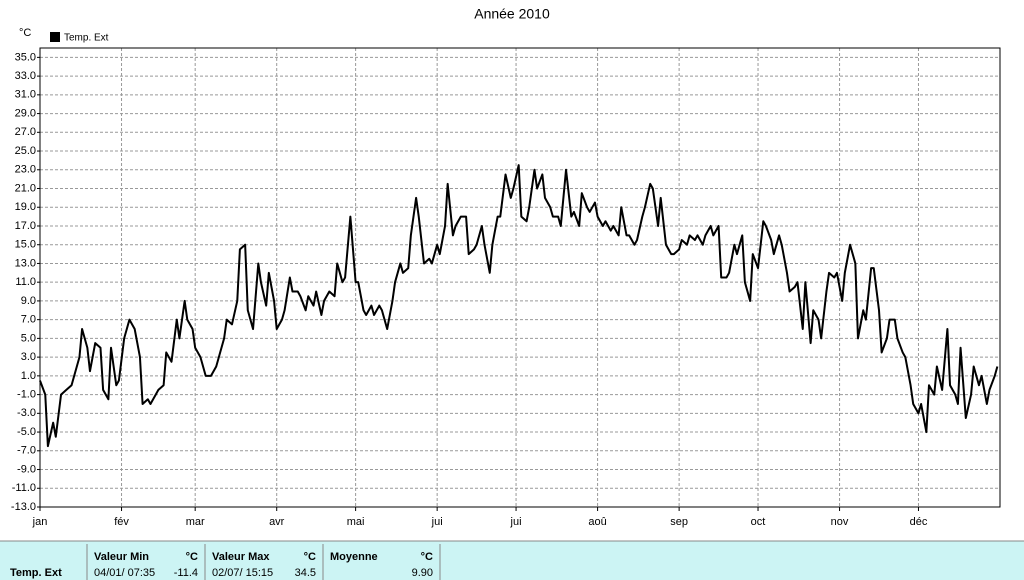 The image size is (1024, 580). I want to click on y-tick-label: -3.0, so click(26, 413).